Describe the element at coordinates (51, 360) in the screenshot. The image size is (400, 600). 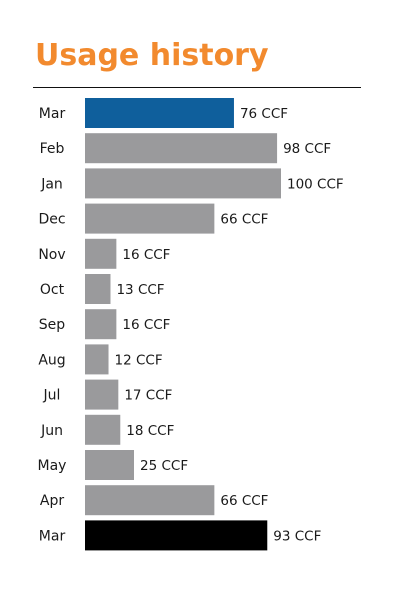
I see `month-label: Aug` at that location.